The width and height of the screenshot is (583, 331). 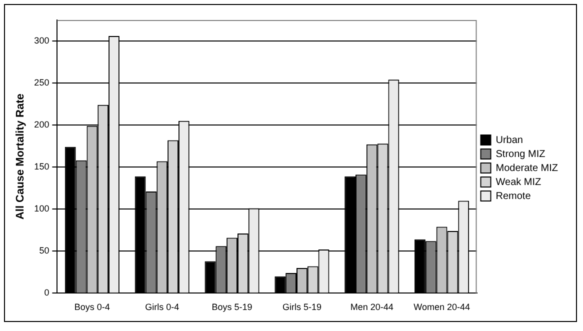 I want to click on x-tick-label: Girls 0-4, so click(x=162, y=307).